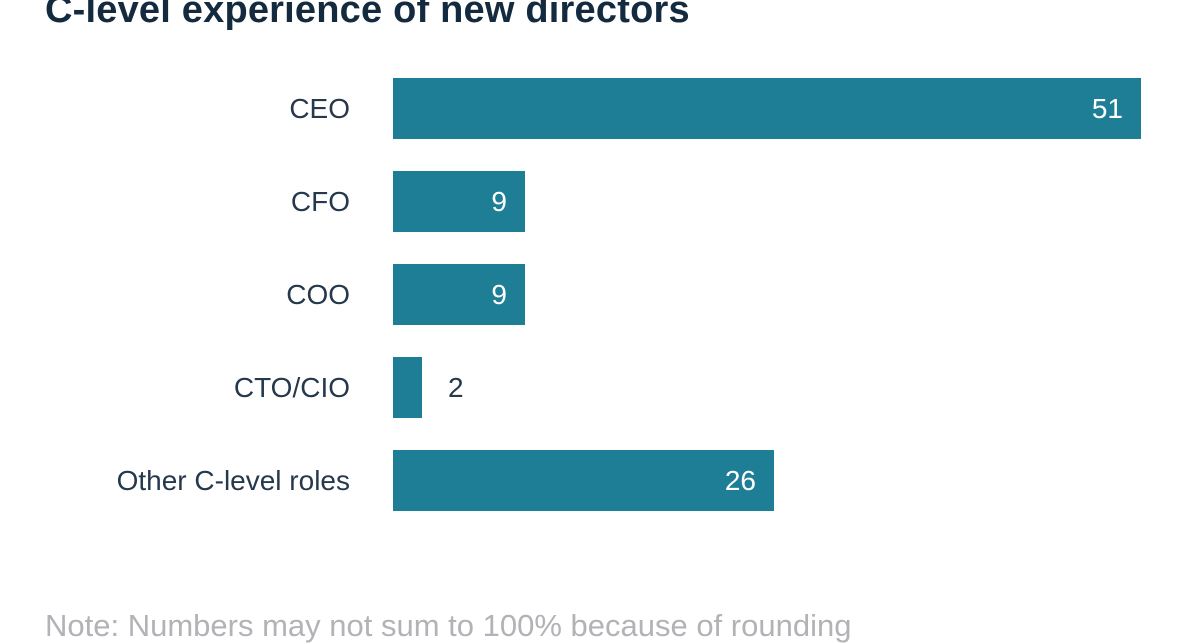  I want to click on bar-track: 51, so click(796, 108).